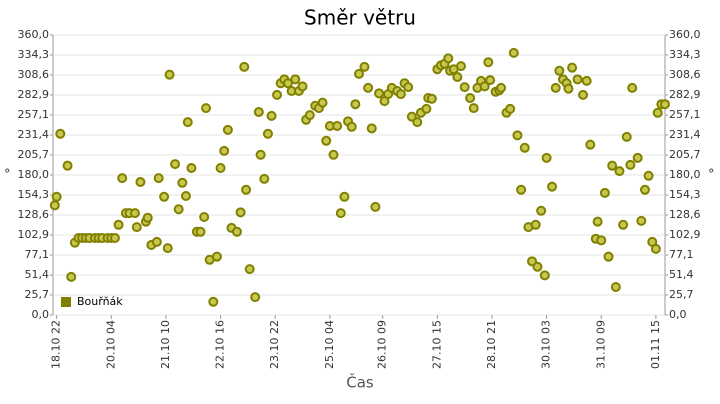 The height and width of the screenshot is (404, 720). What do you see at coordinates (37, 274) in the screenshot?
I see `y-tick-label: 51,4` at bounding box center [37, 274].